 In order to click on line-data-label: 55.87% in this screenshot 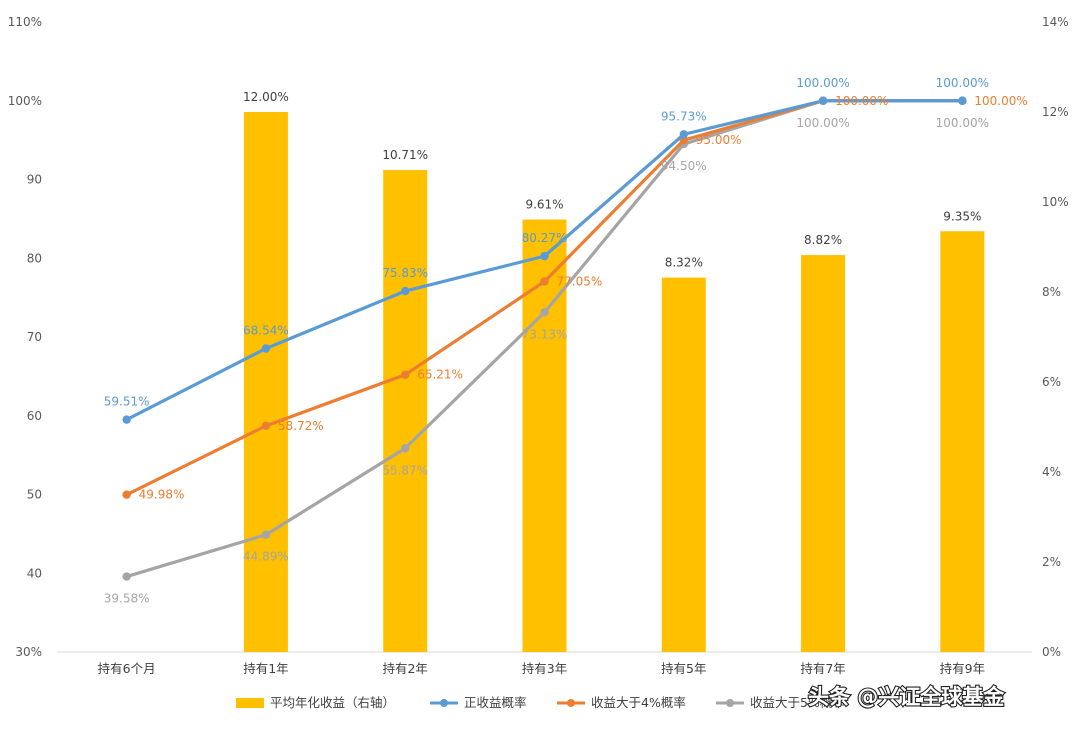, I will do `click(405, 470)`.